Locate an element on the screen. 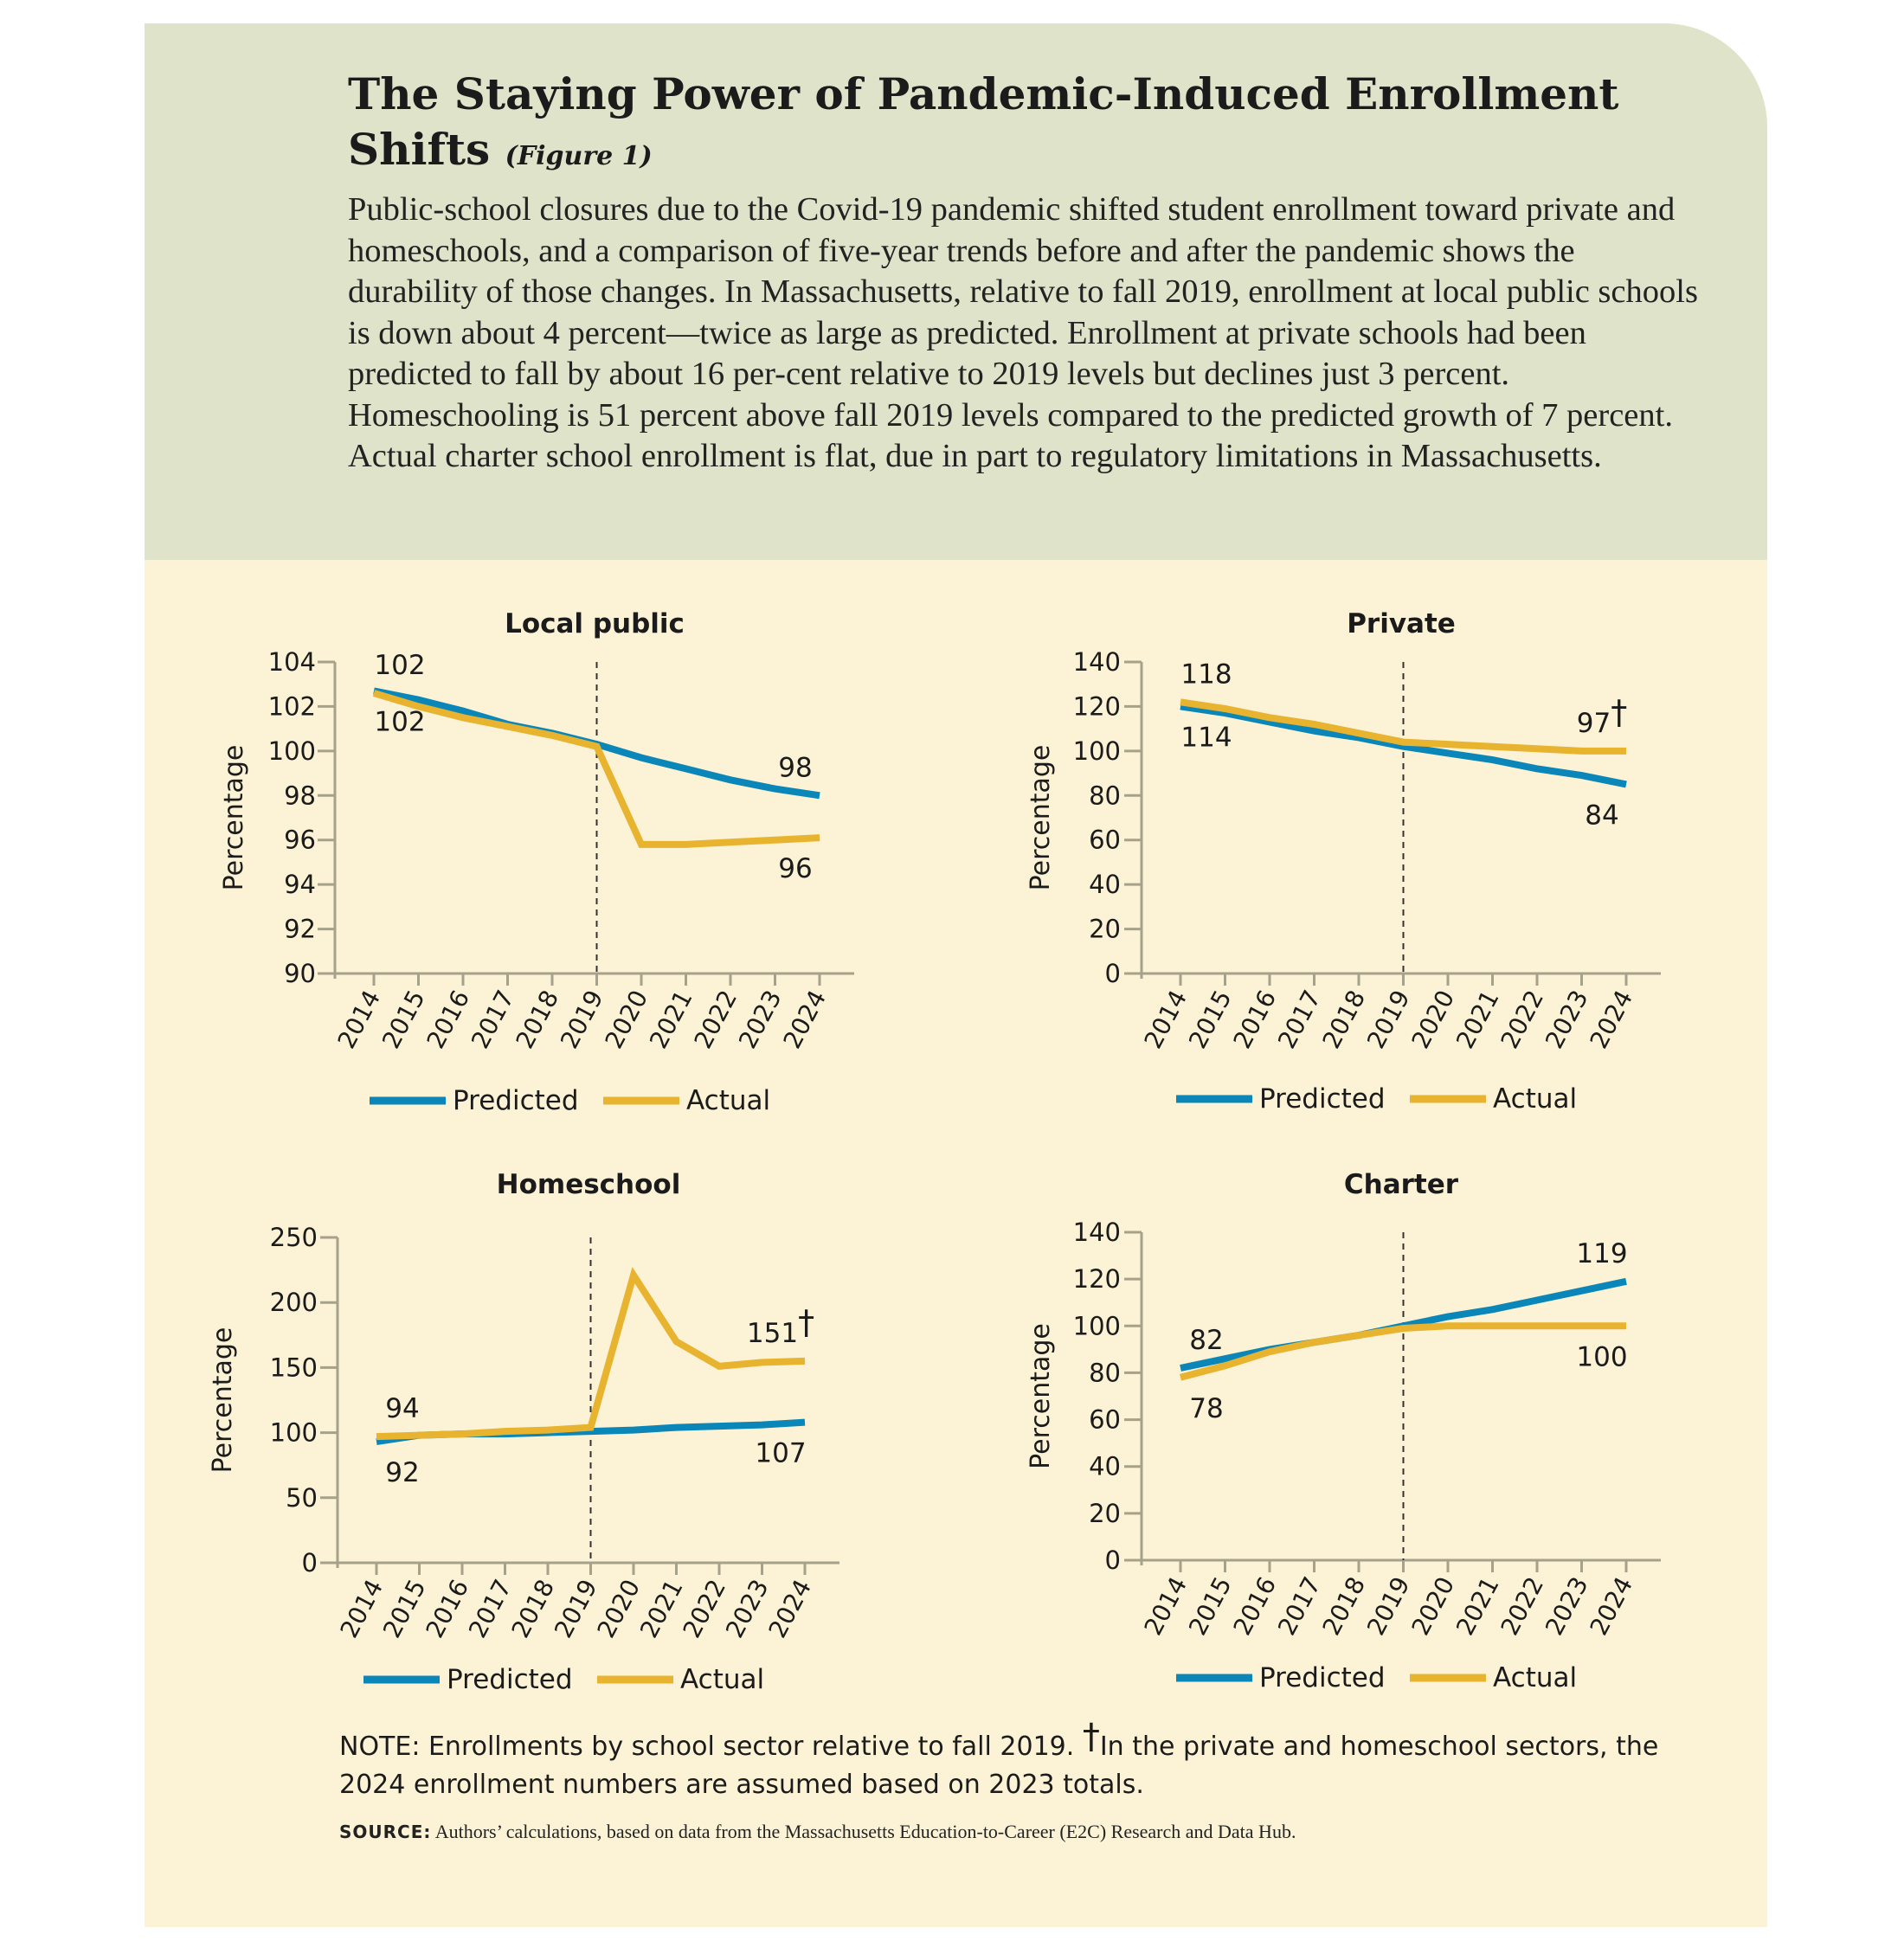 The image size is (1904, 1947). y-tick-label: 0 is located at coordinates (1113, 973).